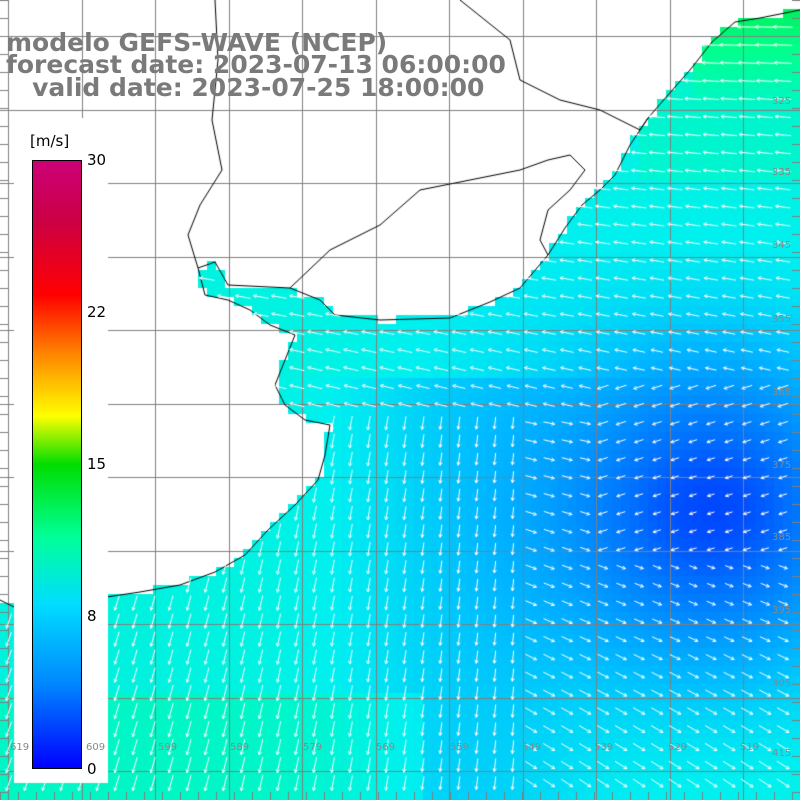  Describe the element at coordinates (750, 747) in the screenshot. I see `lon-label: 519` at that location.